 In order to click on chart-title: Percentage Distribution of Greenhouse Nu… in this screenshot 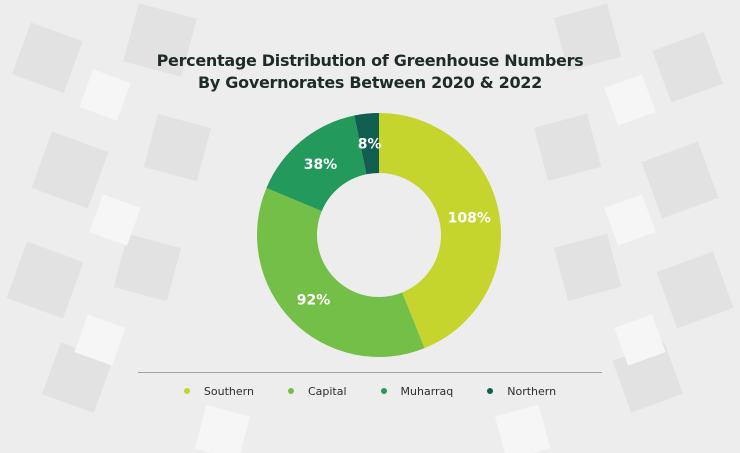, I will do `click(370, 72)`.